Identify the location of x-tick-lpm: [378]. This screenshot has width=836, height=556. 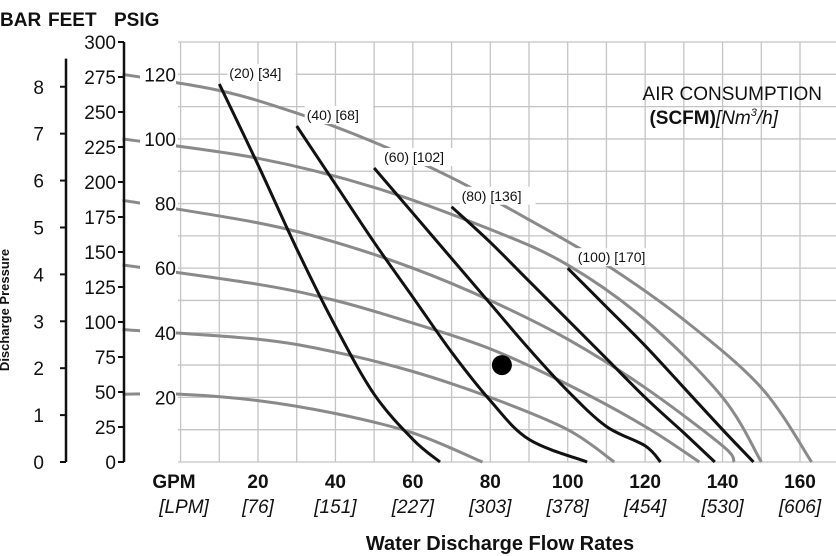
(568, 507).